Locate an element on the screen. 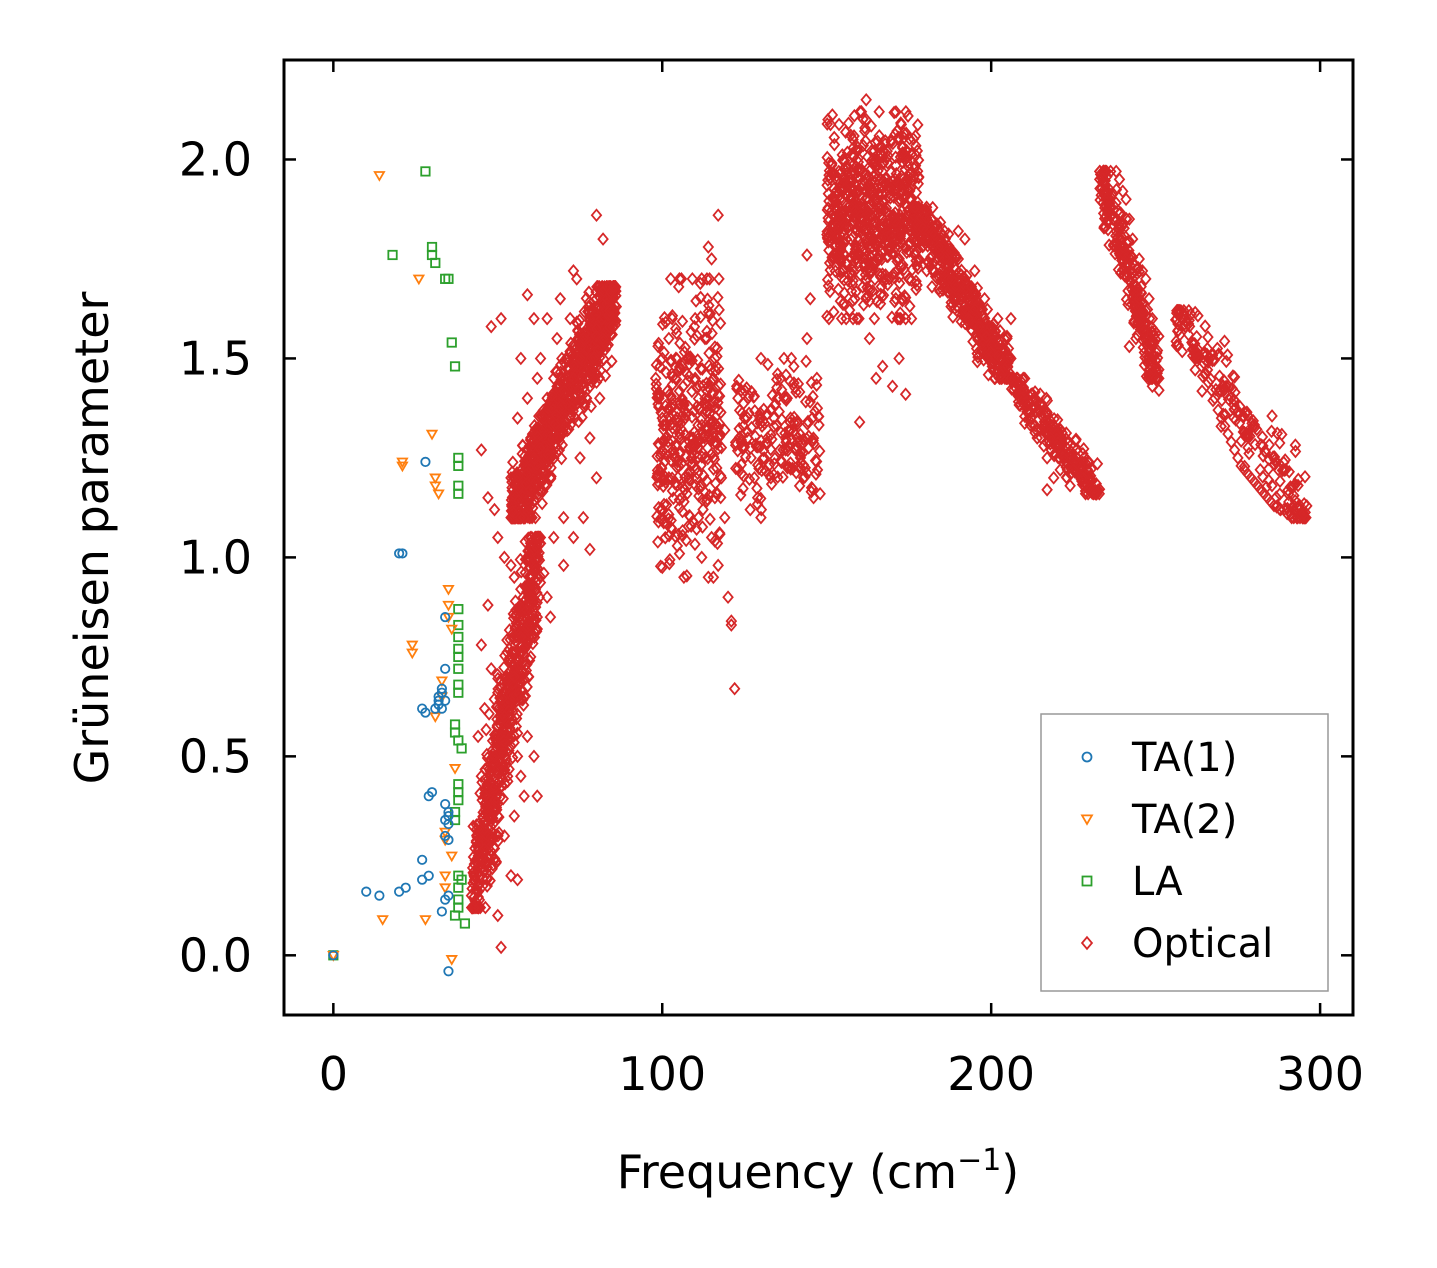  ta-2--point is located at coordinates (425, 920).